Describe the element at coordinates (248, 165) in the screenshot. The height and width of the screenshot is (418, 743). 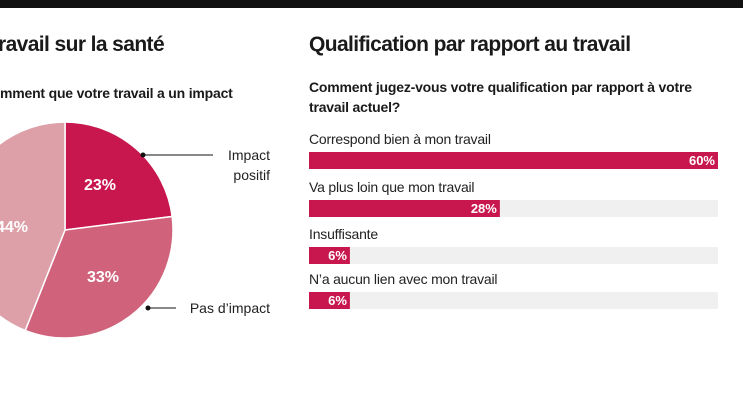
I see `callout-label: Impact positif` at that location.